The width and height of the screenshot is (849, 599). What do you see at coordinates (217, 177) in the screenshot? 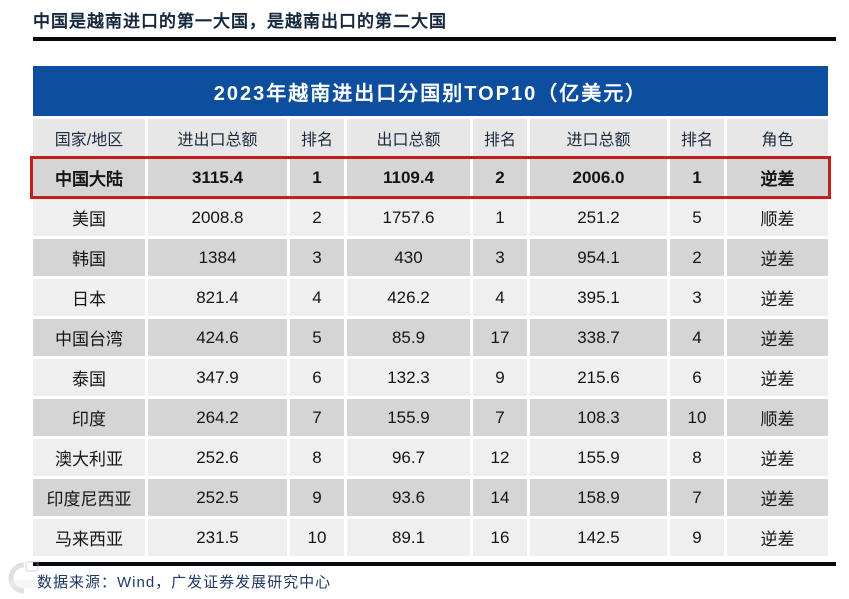
I see `table-cell: 3115.4` at bounding box center [217, 177].